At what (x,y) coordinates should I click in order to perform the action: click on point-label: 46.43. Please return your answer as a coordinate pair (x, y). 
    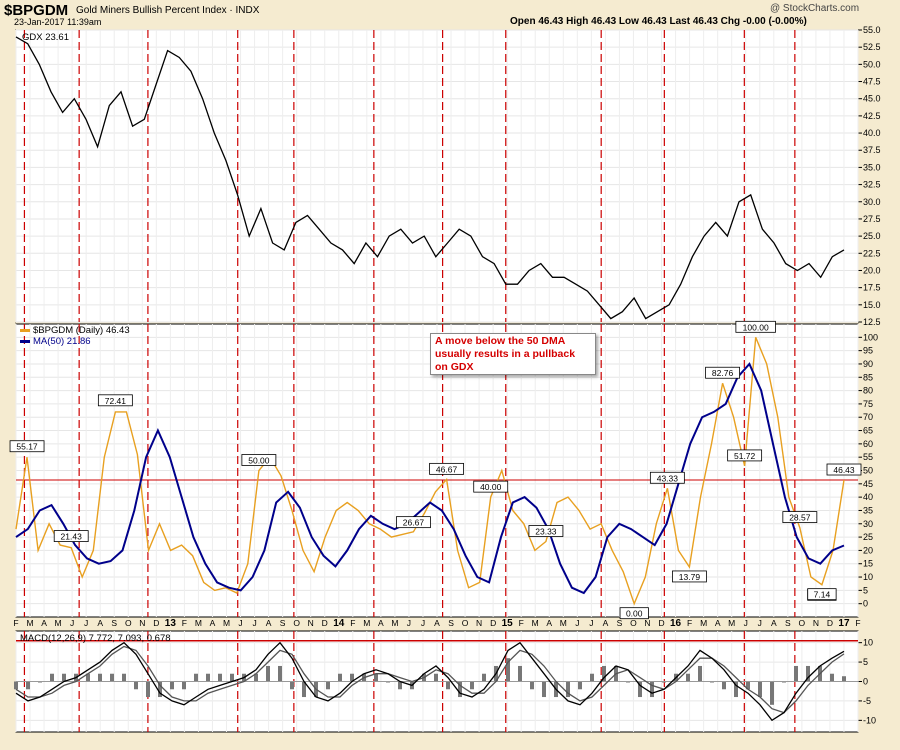
    Looking at the image, I should click on (844, 470).